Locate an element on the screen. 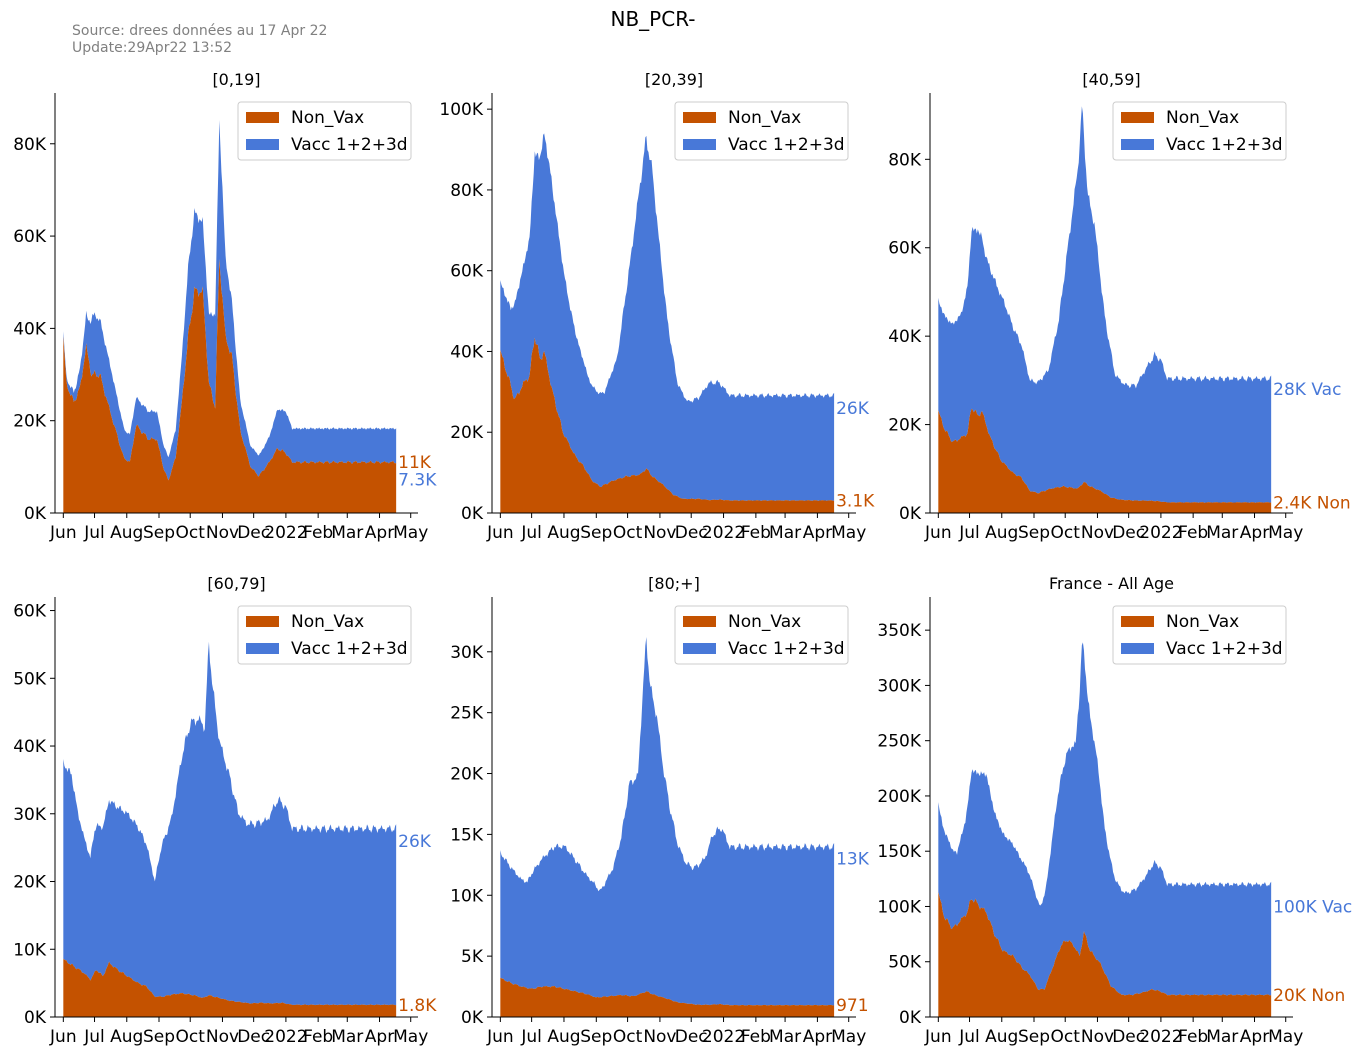 This screenshot has height=1055, width=1371. panel-title: France - All Age is located at coordinates (1111, 583).